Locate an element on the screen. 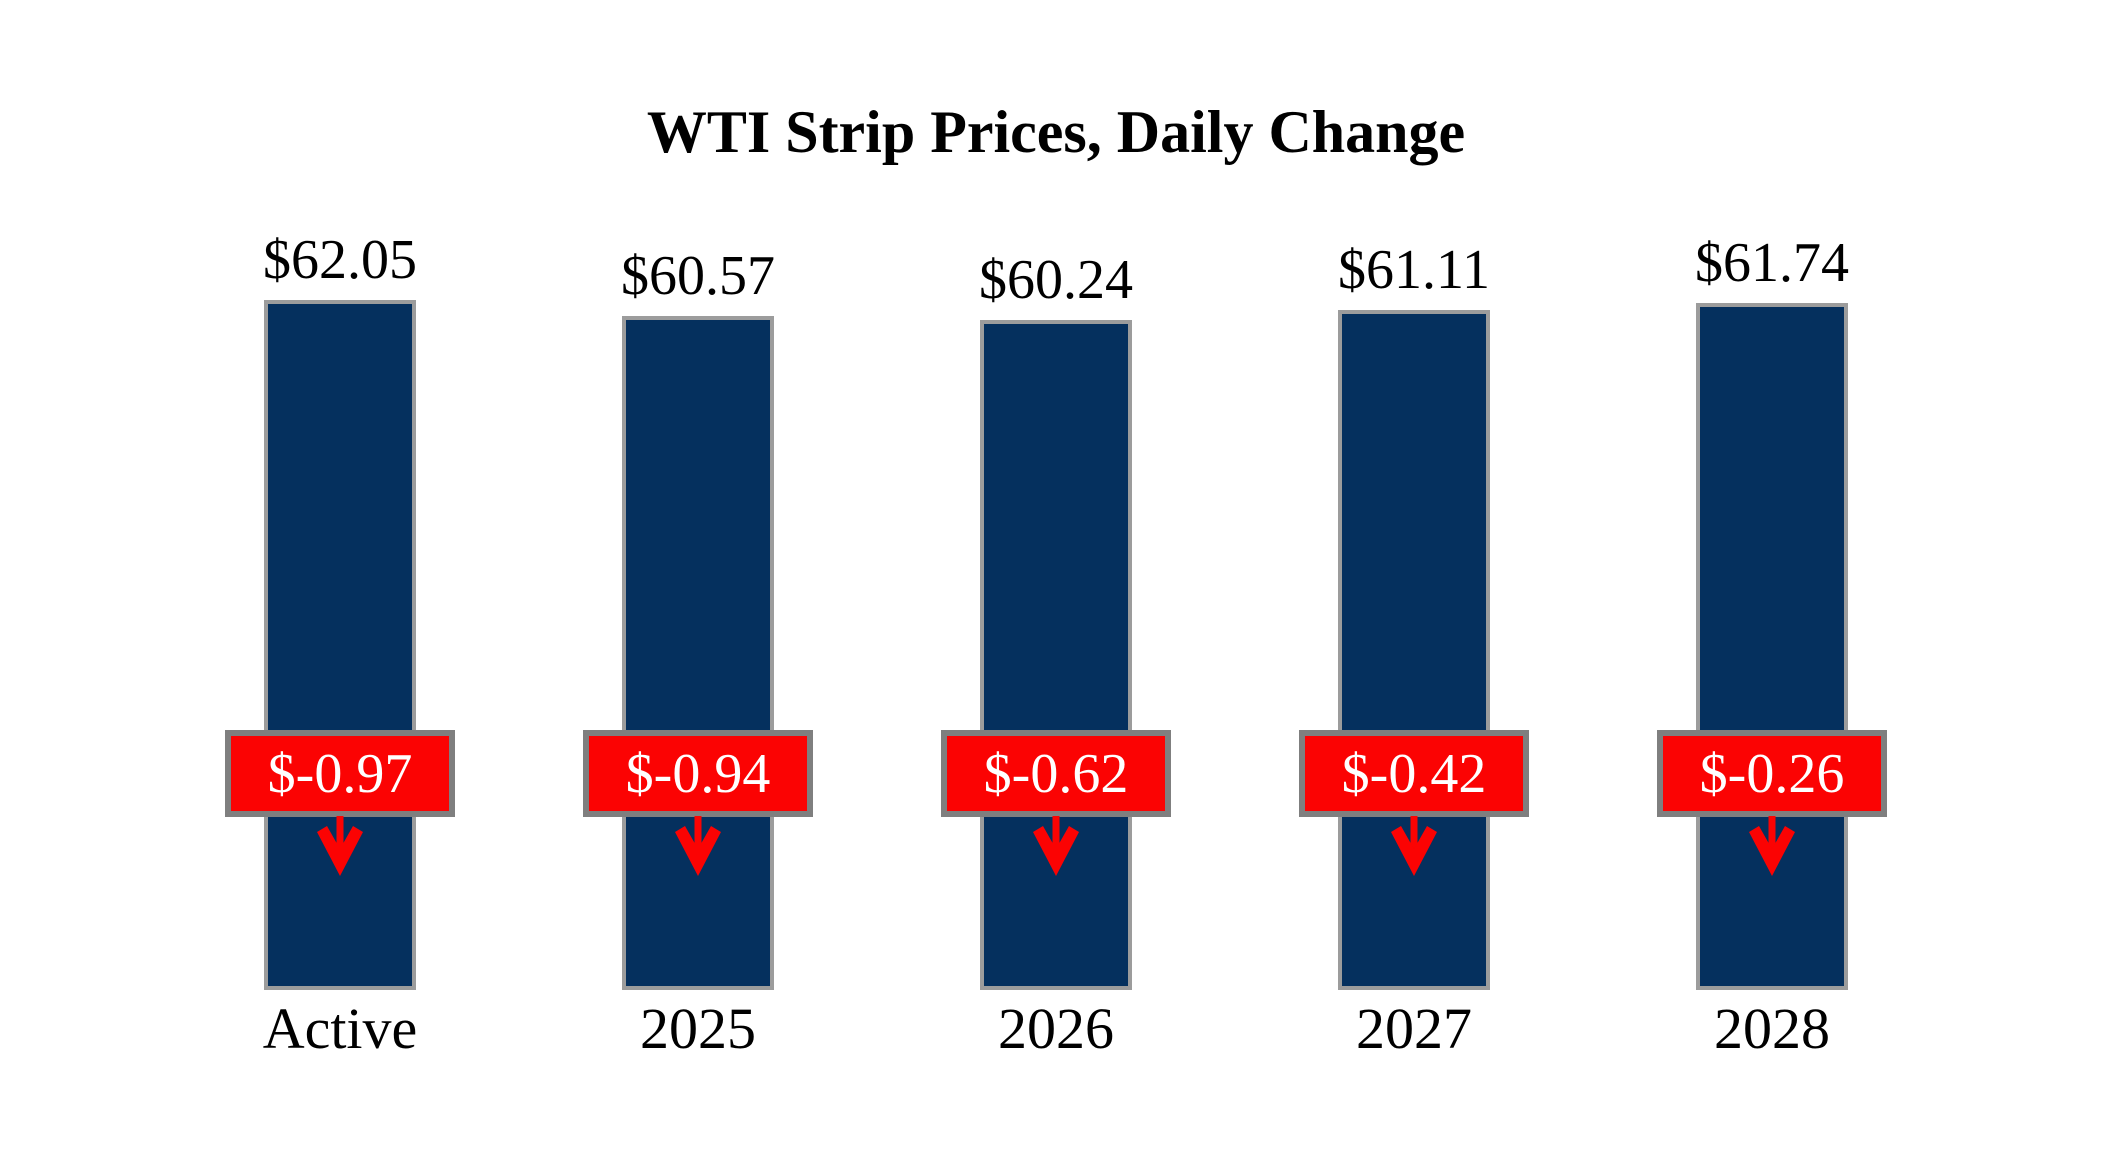  change-label: $-0.26 is located at coordinates (1772, 773).